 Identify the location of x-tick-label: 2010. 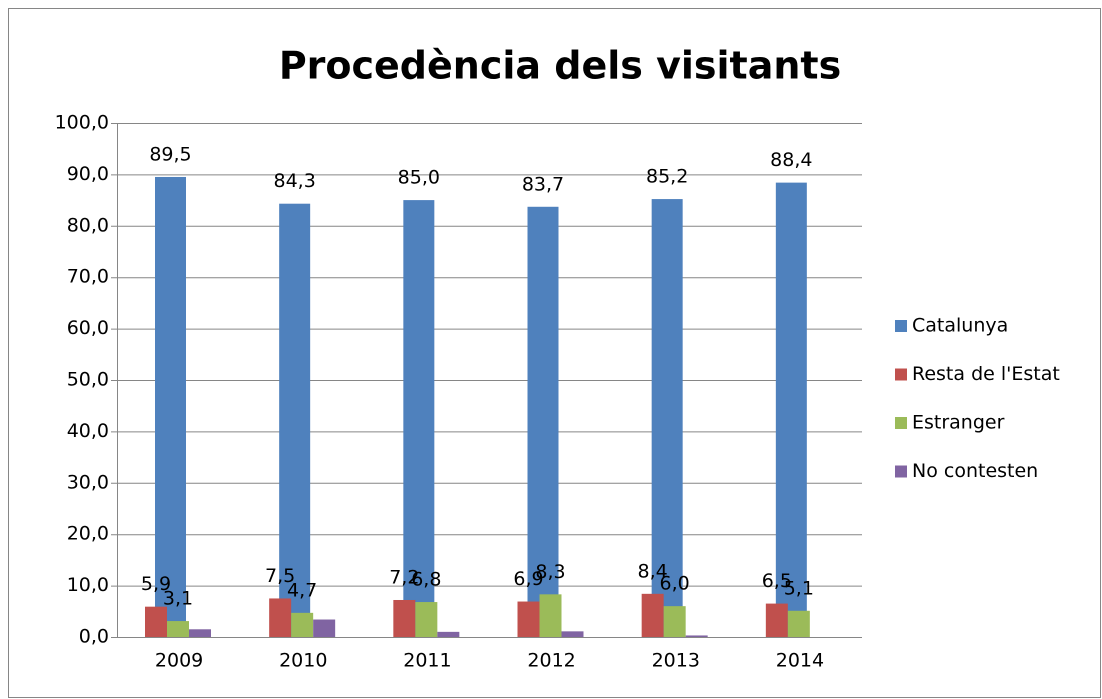
(303, 661).